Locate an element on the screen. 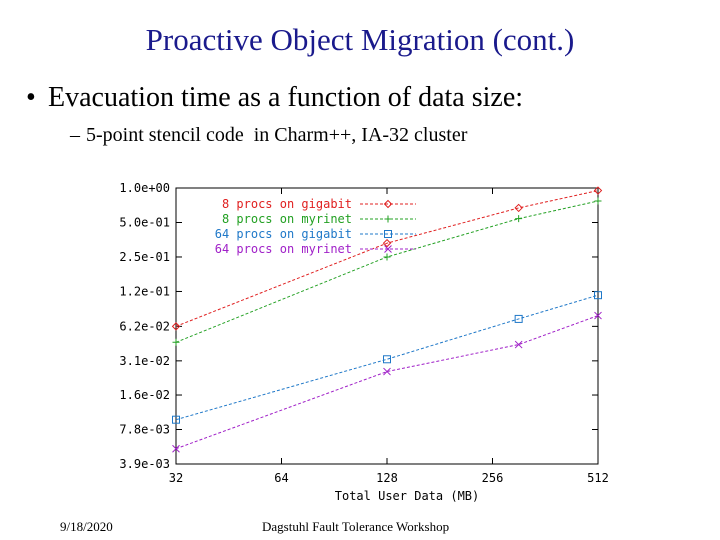 The width and height of the screenshot is (720, 540). x-tick-label: 32 is located at coordinates (176, 478).